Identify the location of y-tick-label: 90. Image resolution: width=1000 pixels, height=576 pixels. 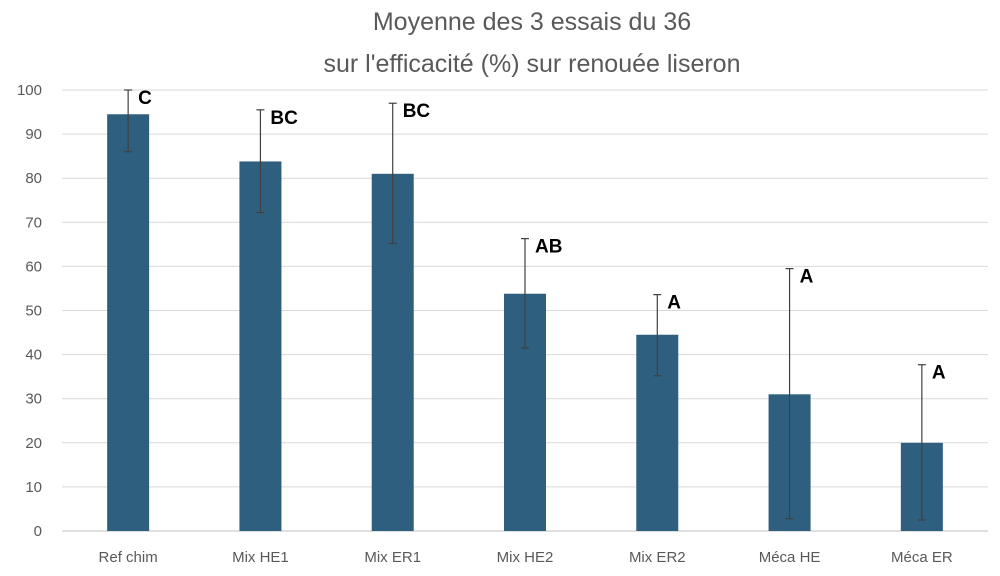
(33, 134).